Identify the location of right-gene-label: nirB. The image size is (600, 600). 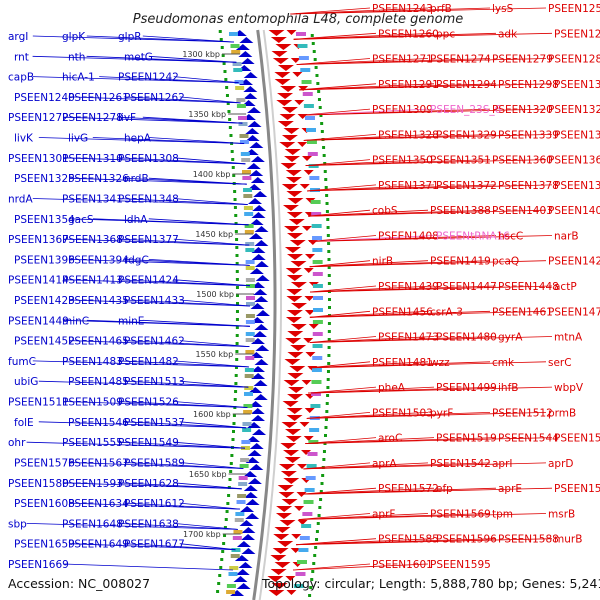
(382, 262).